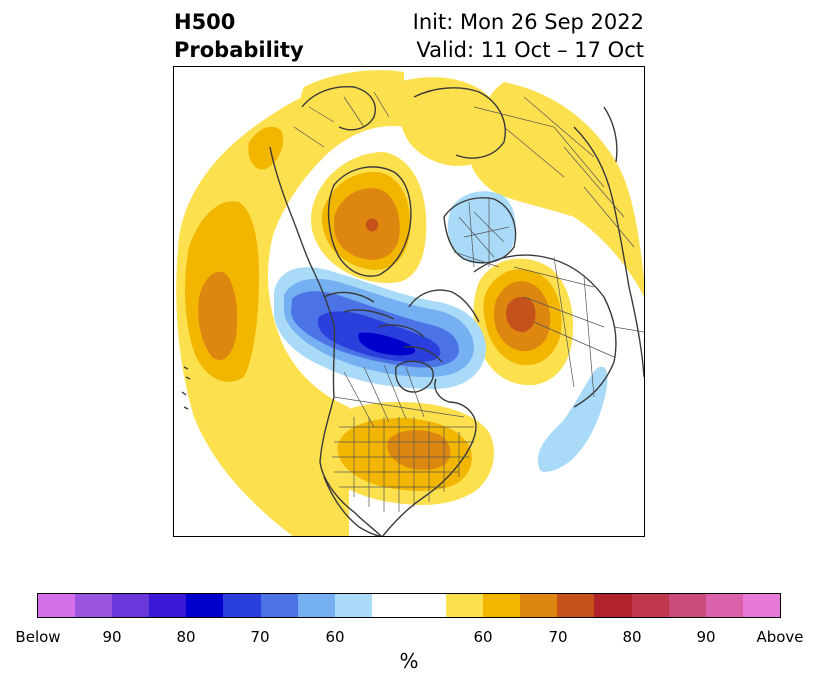 The width and height of the screenshot is (819, 686). I want to click on coastline-siberia, so click(545, 331).